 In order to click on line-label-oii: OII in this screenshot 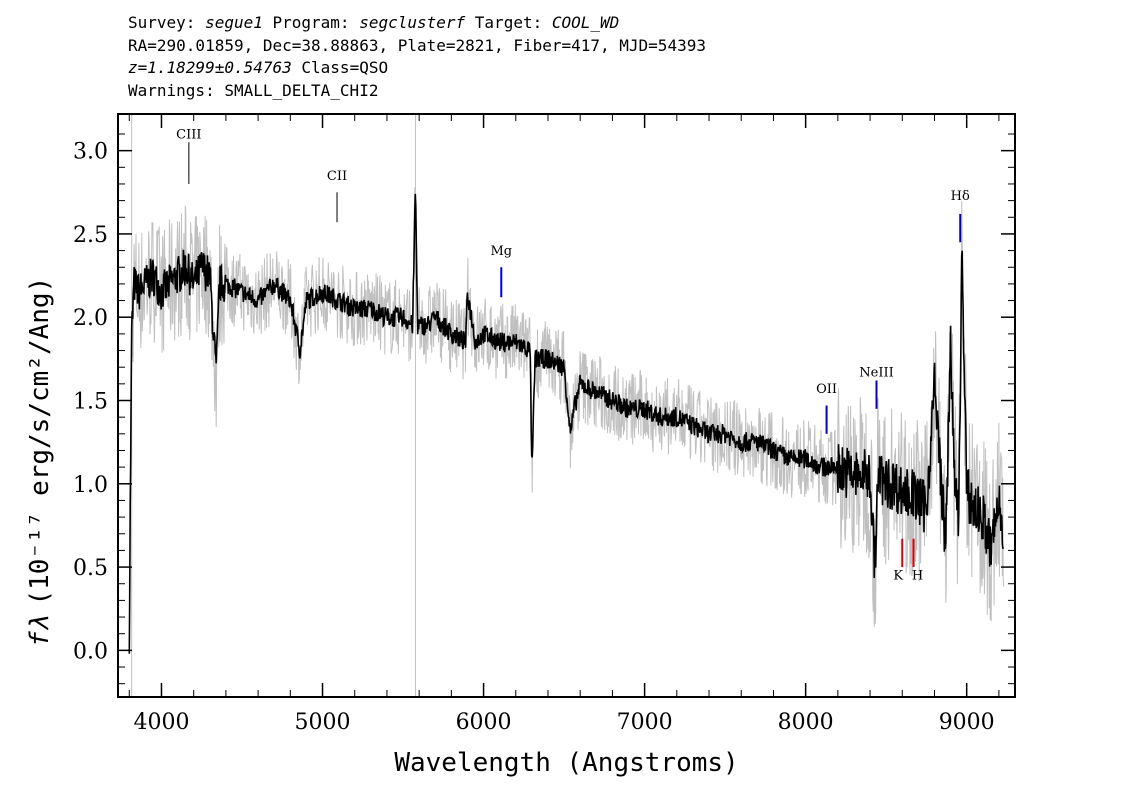, I will do `click(826, 389)`.